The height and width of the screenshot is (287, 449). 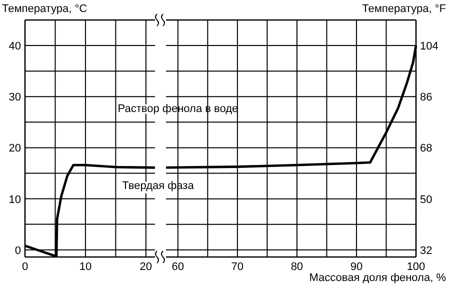 What do you see at coordinates (426, 200) in the screenshot?
I see `y2-tick-label: 50` at bounding box center [426, 200].